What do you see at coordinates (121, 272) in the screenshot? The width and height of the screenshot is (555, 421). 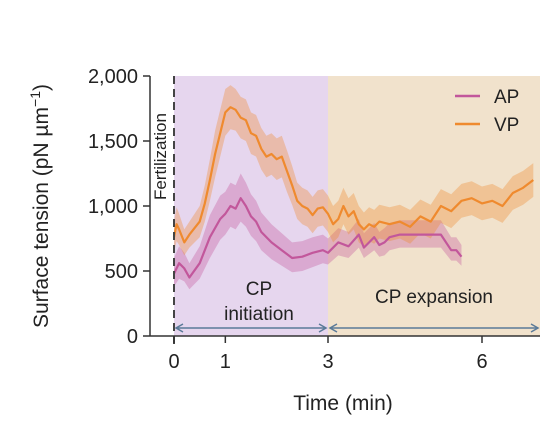 I see `y-tick-label: 500` at bounding box center [121, 272].